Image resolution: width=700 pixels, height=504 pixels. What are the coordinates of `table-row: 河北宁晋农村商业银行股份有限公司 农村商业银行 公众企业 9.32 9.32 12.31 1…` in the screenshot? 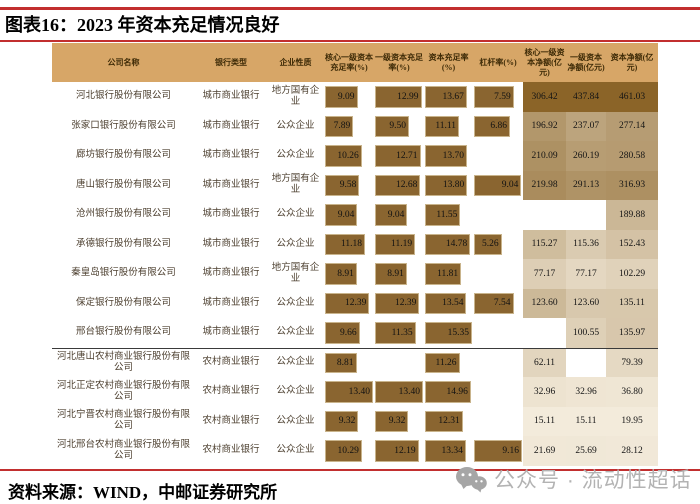 It's located at (355, 421).